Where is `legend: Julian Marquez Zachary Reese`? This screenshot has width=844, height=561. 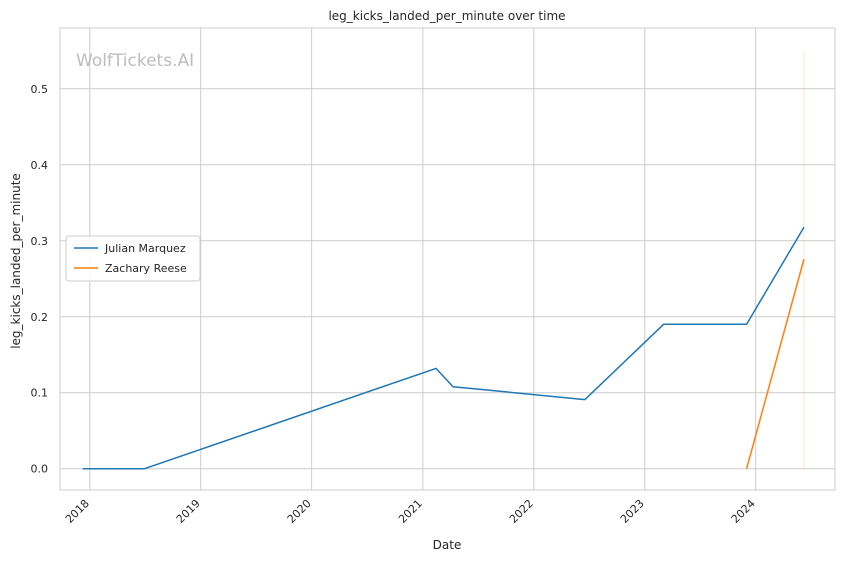 legend: Julian Marquez Zachary Reese is located at coordinates (133, 258).